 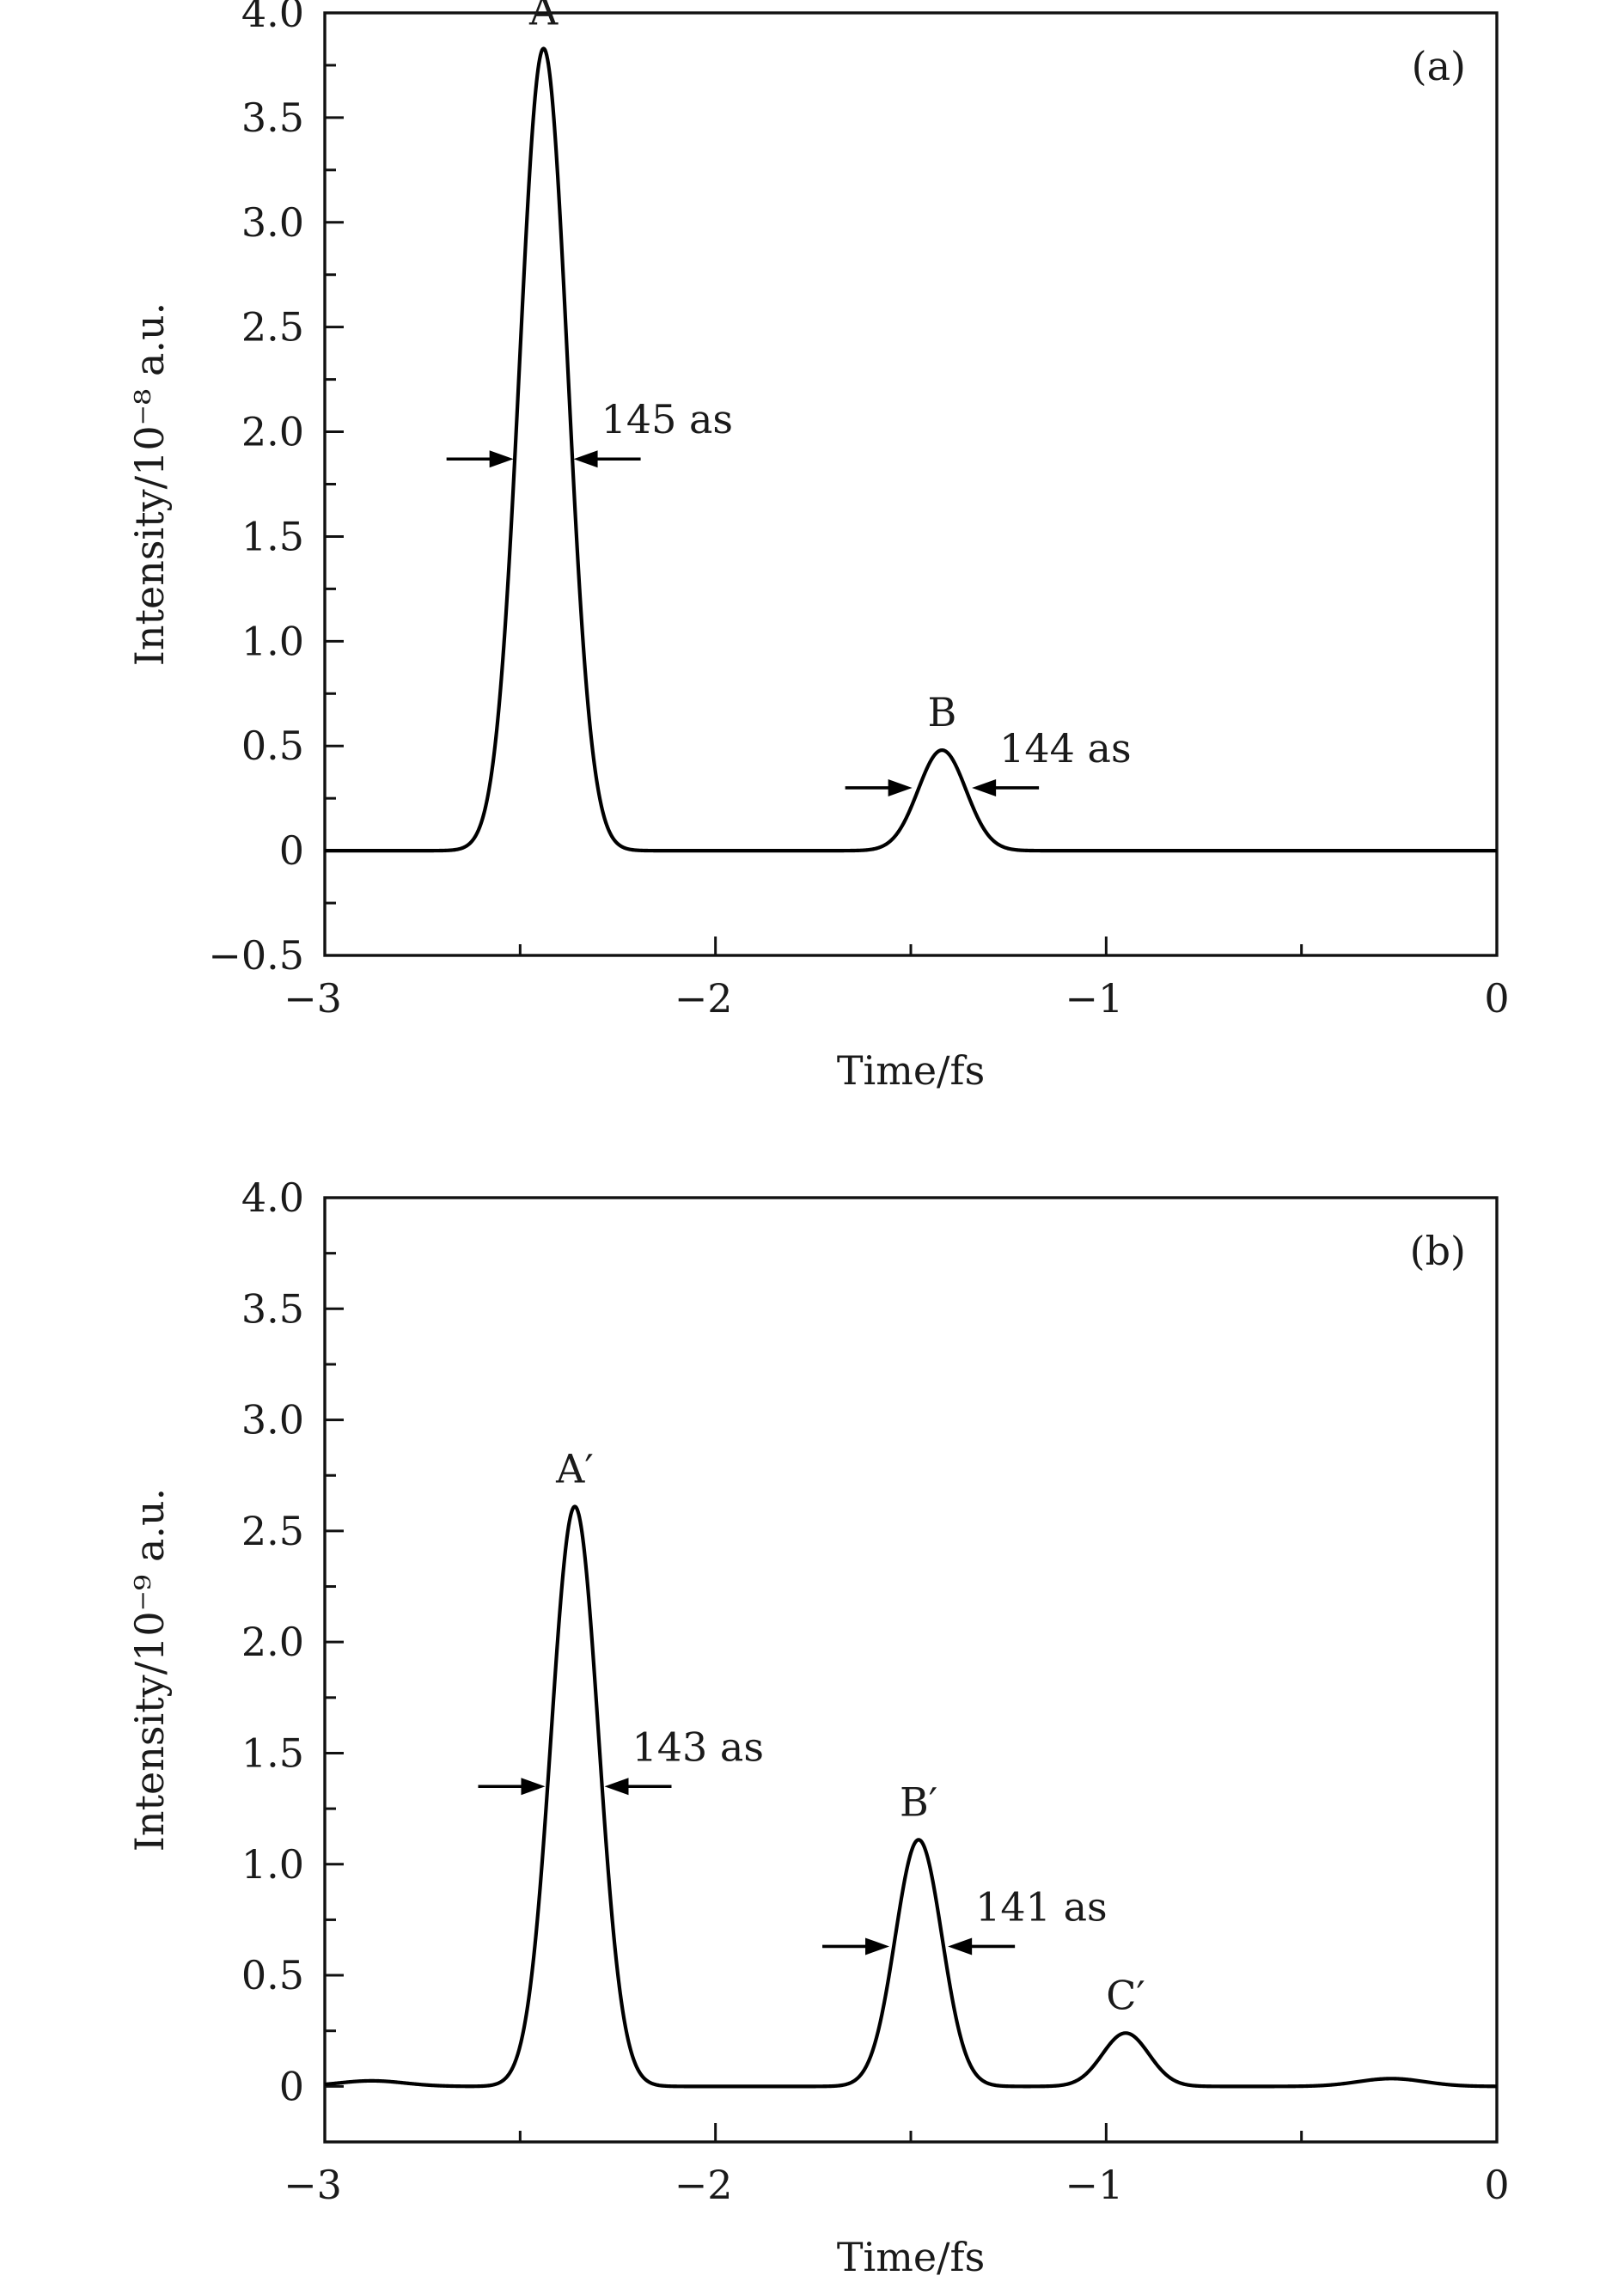 I want to click on peak-label: B, so click(x=941, y=712).